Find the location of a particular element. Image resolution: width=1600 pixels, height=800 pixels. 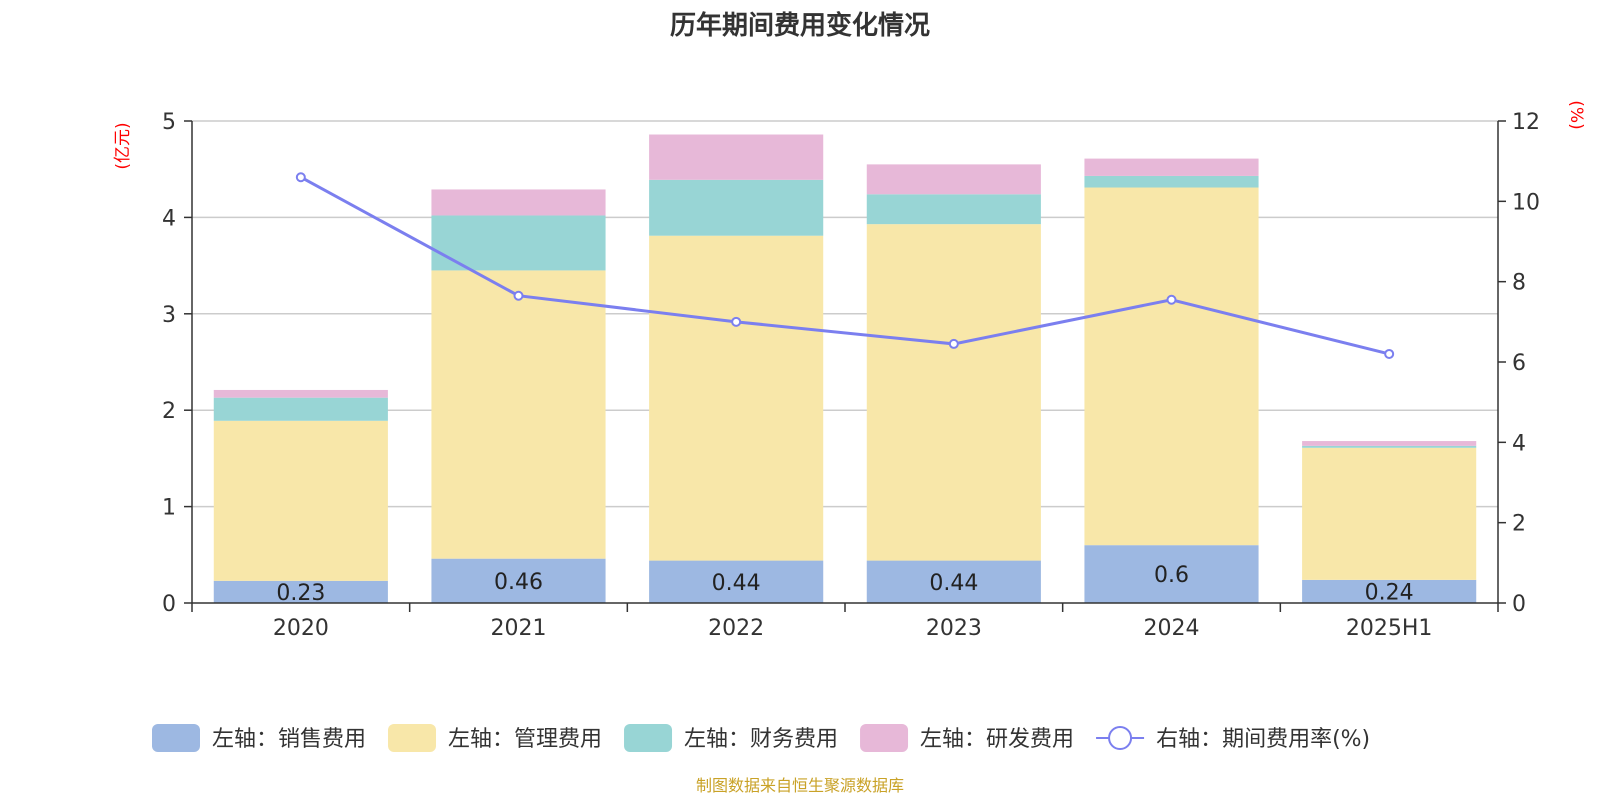

legend-swatch-rnd is located at coordinates (884, 738).